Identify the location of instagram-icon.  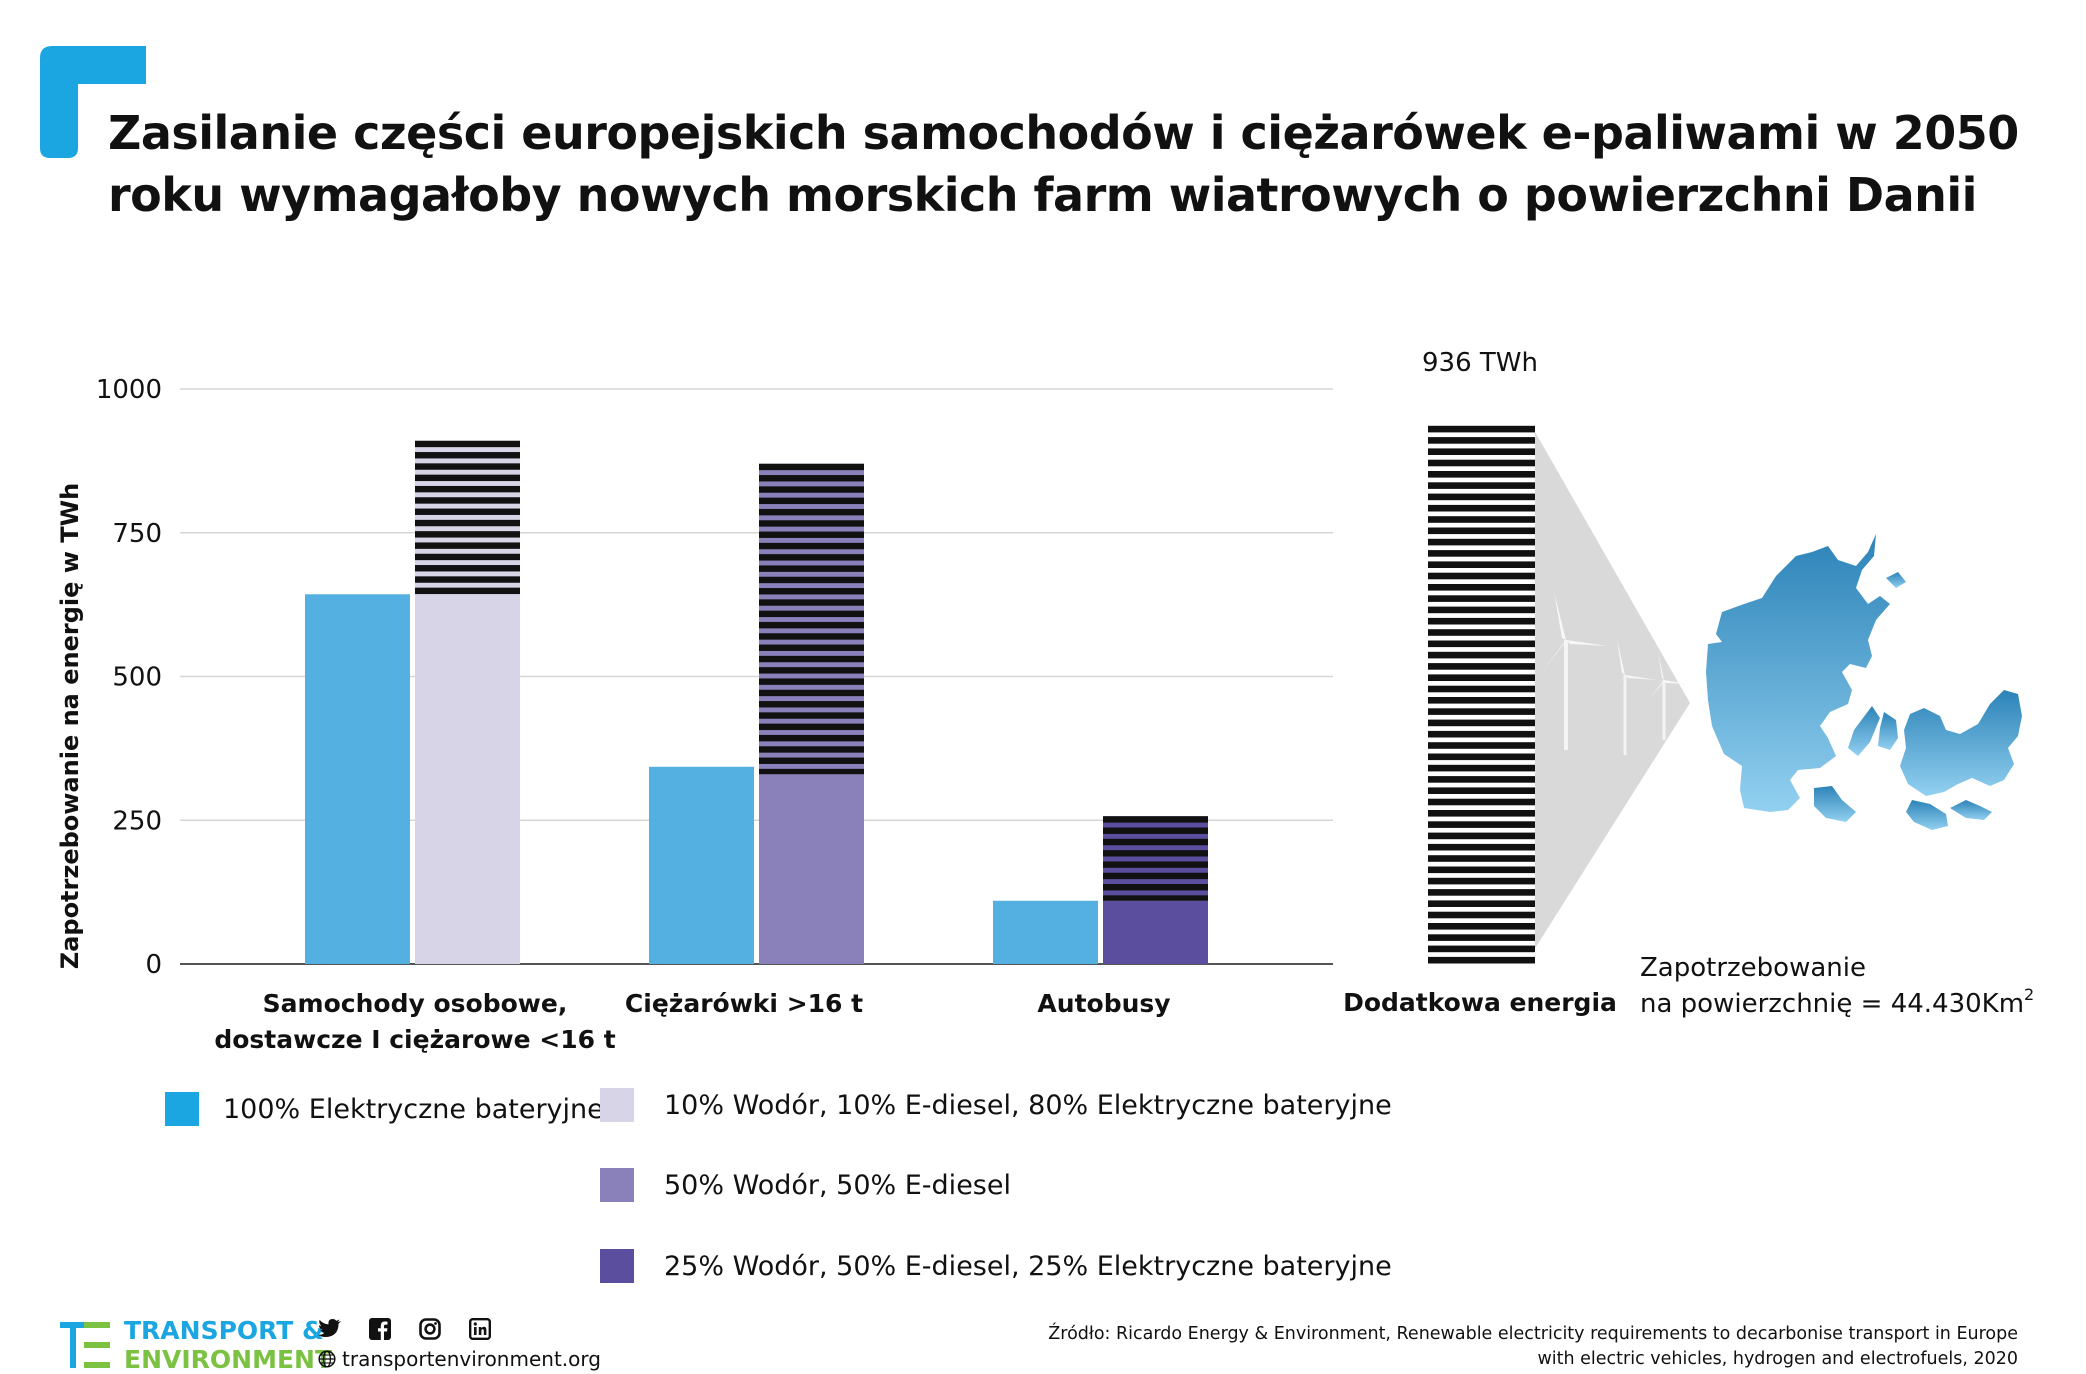
(430, 1330).